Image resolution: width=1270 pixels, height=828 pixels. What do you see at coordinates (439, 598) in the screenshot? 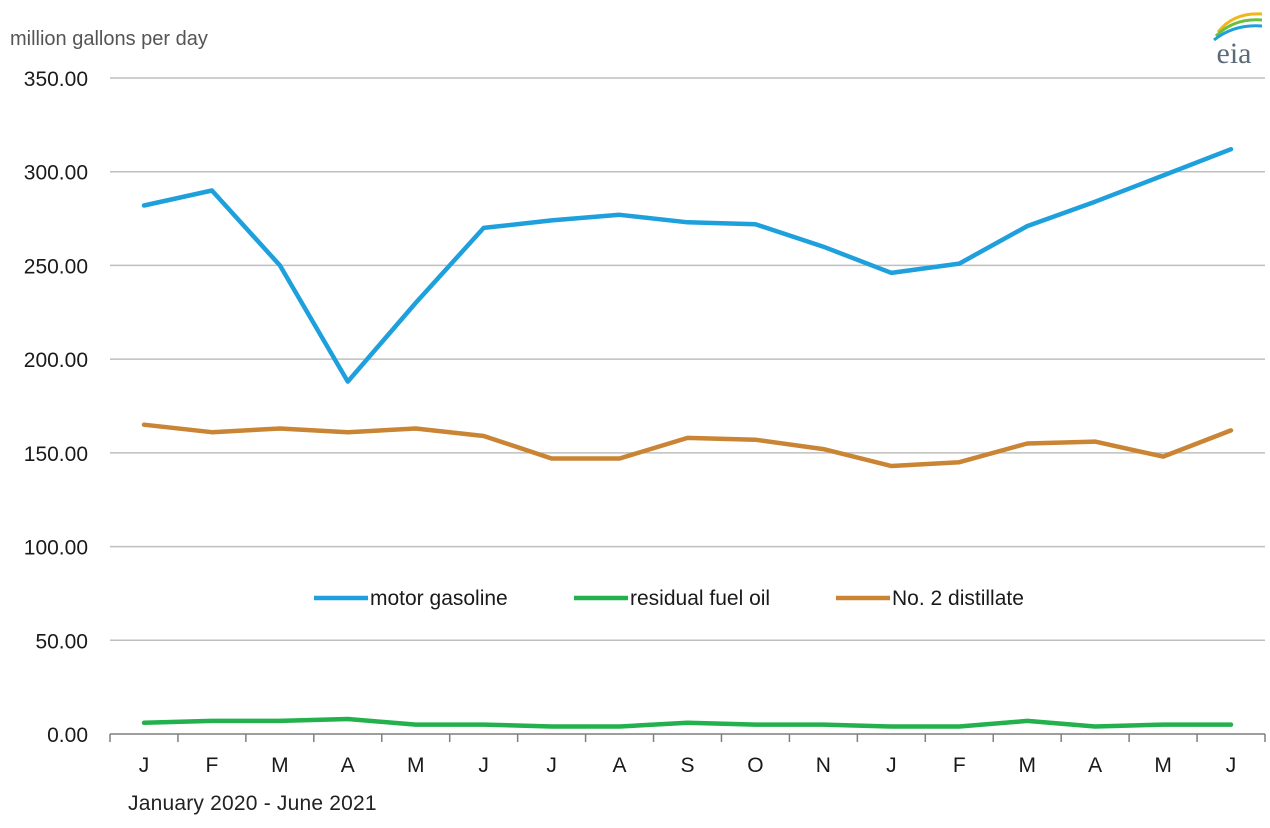
I see `legend-label-motor-gasoline: motor gasoline` at bounding box center [439, 598].